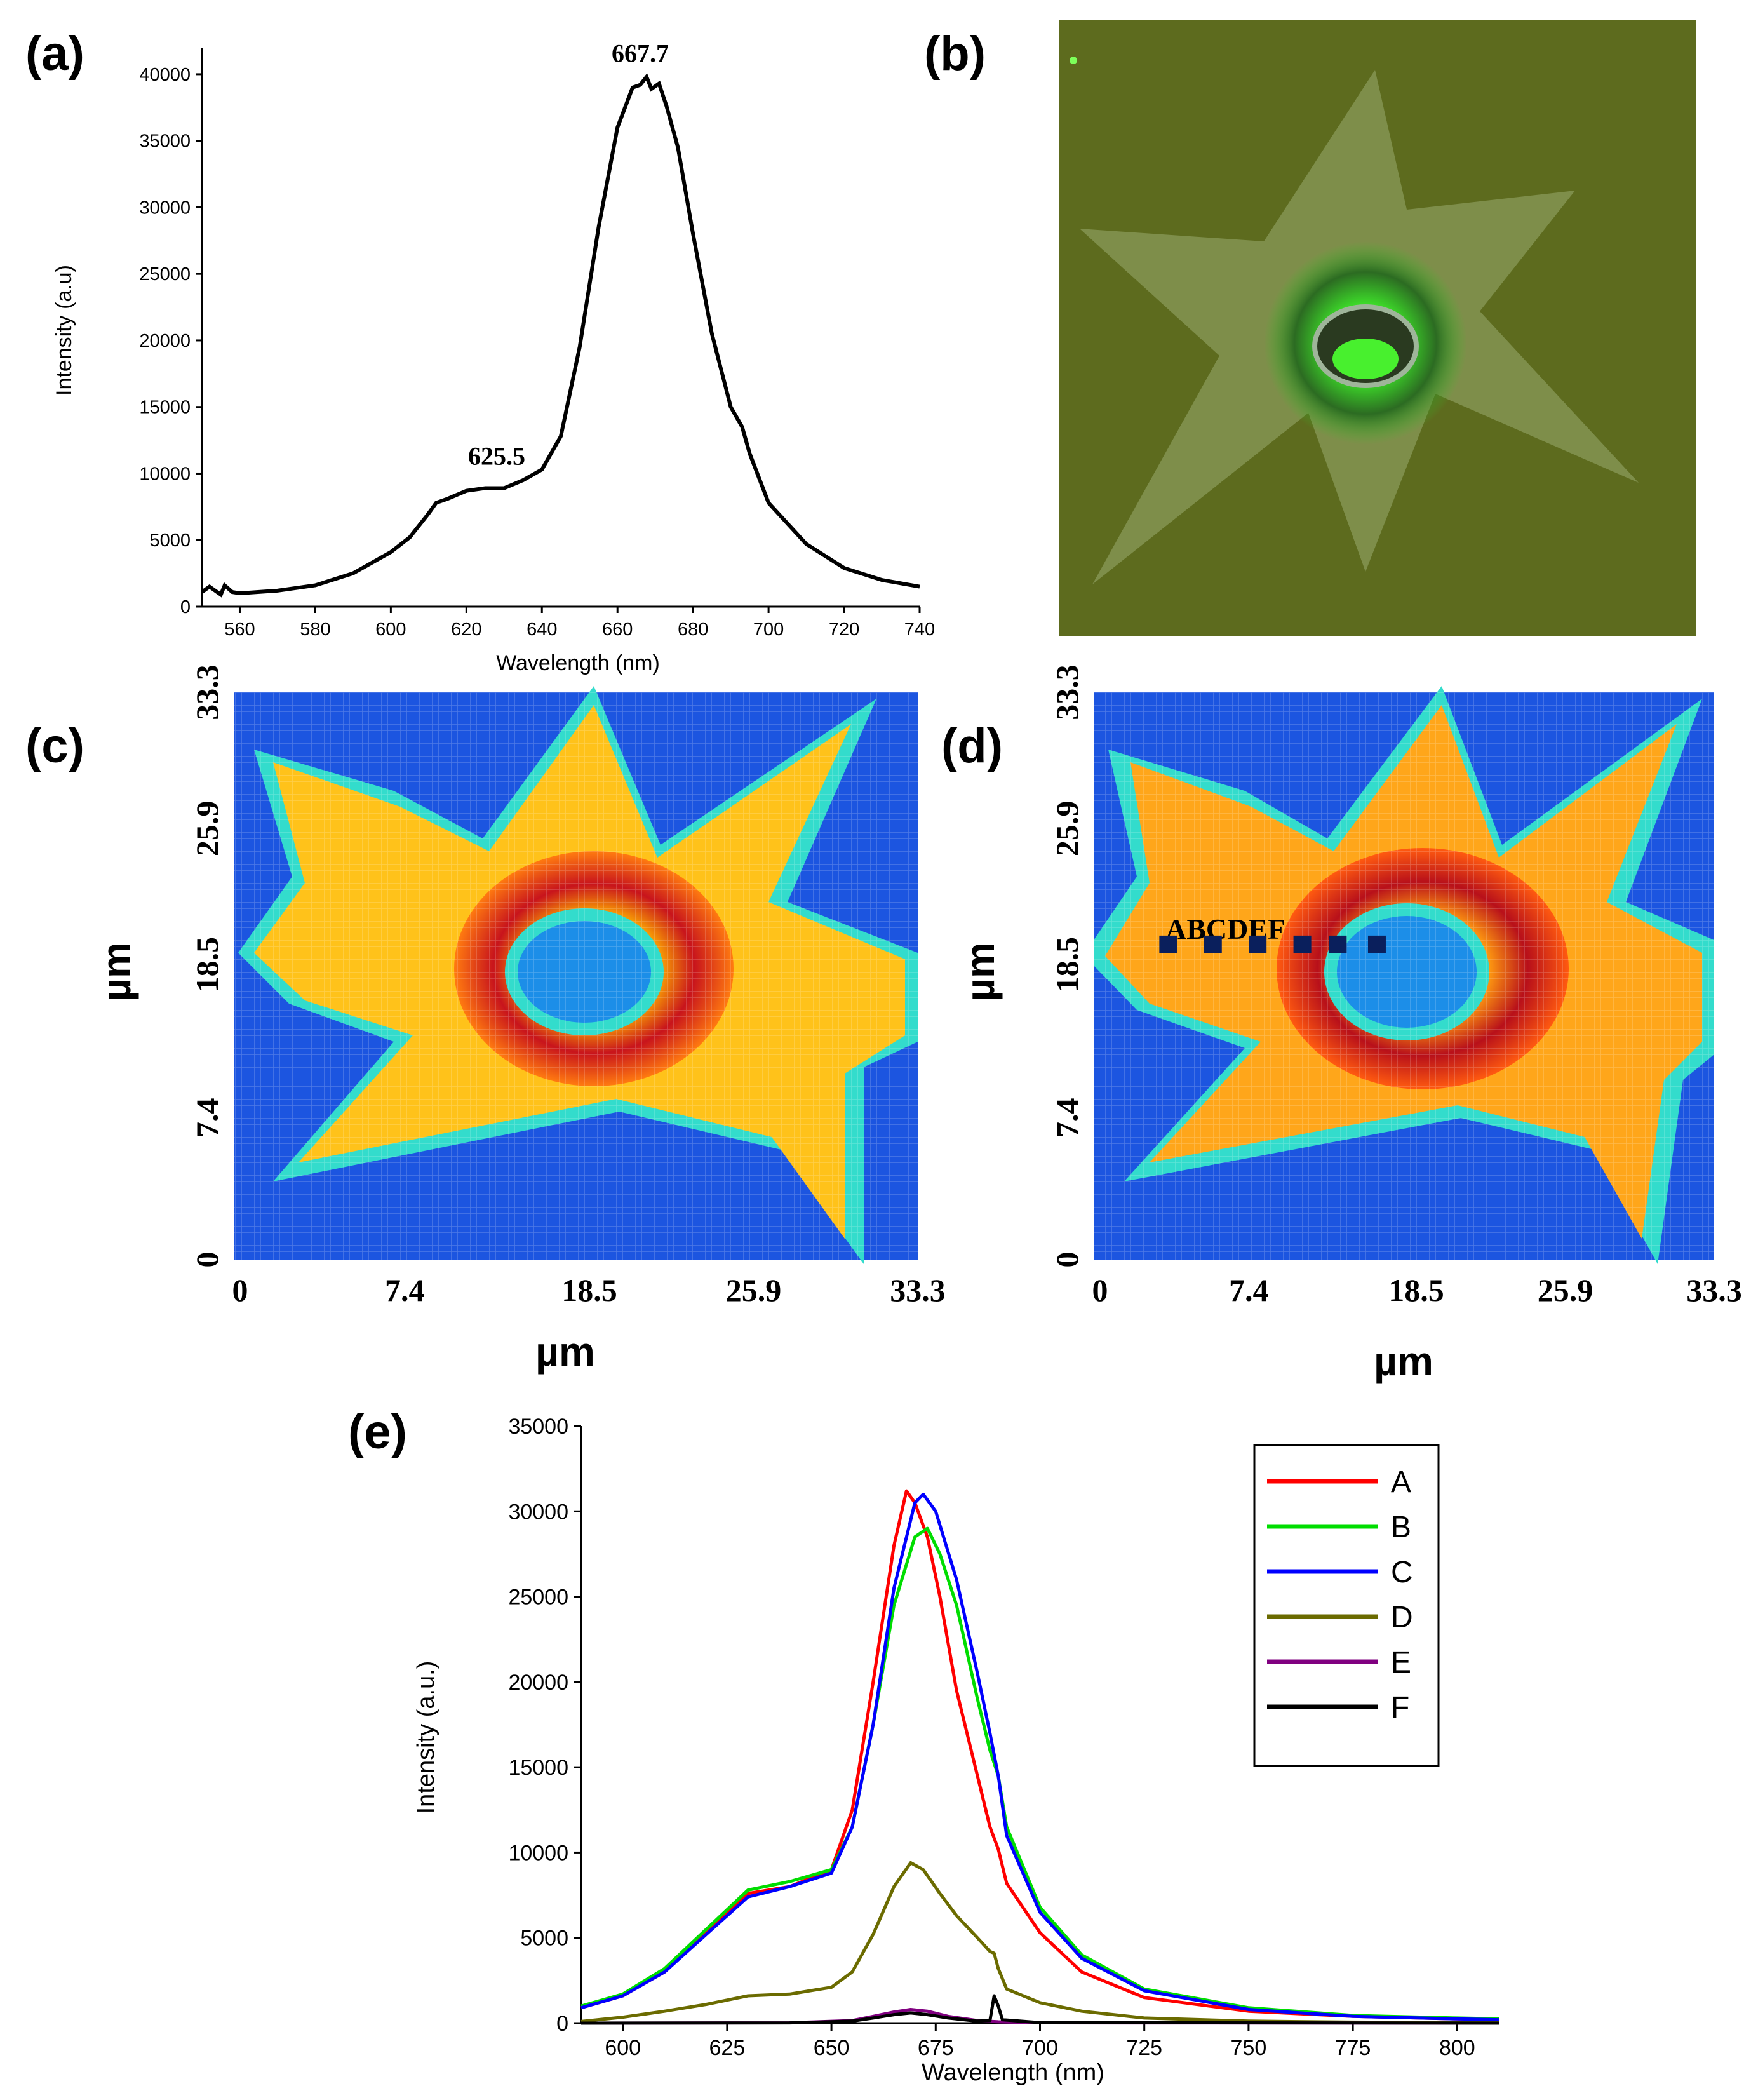 The image size is (1751, 2100). I want to click on series-line-F, so click(1040, 2009).